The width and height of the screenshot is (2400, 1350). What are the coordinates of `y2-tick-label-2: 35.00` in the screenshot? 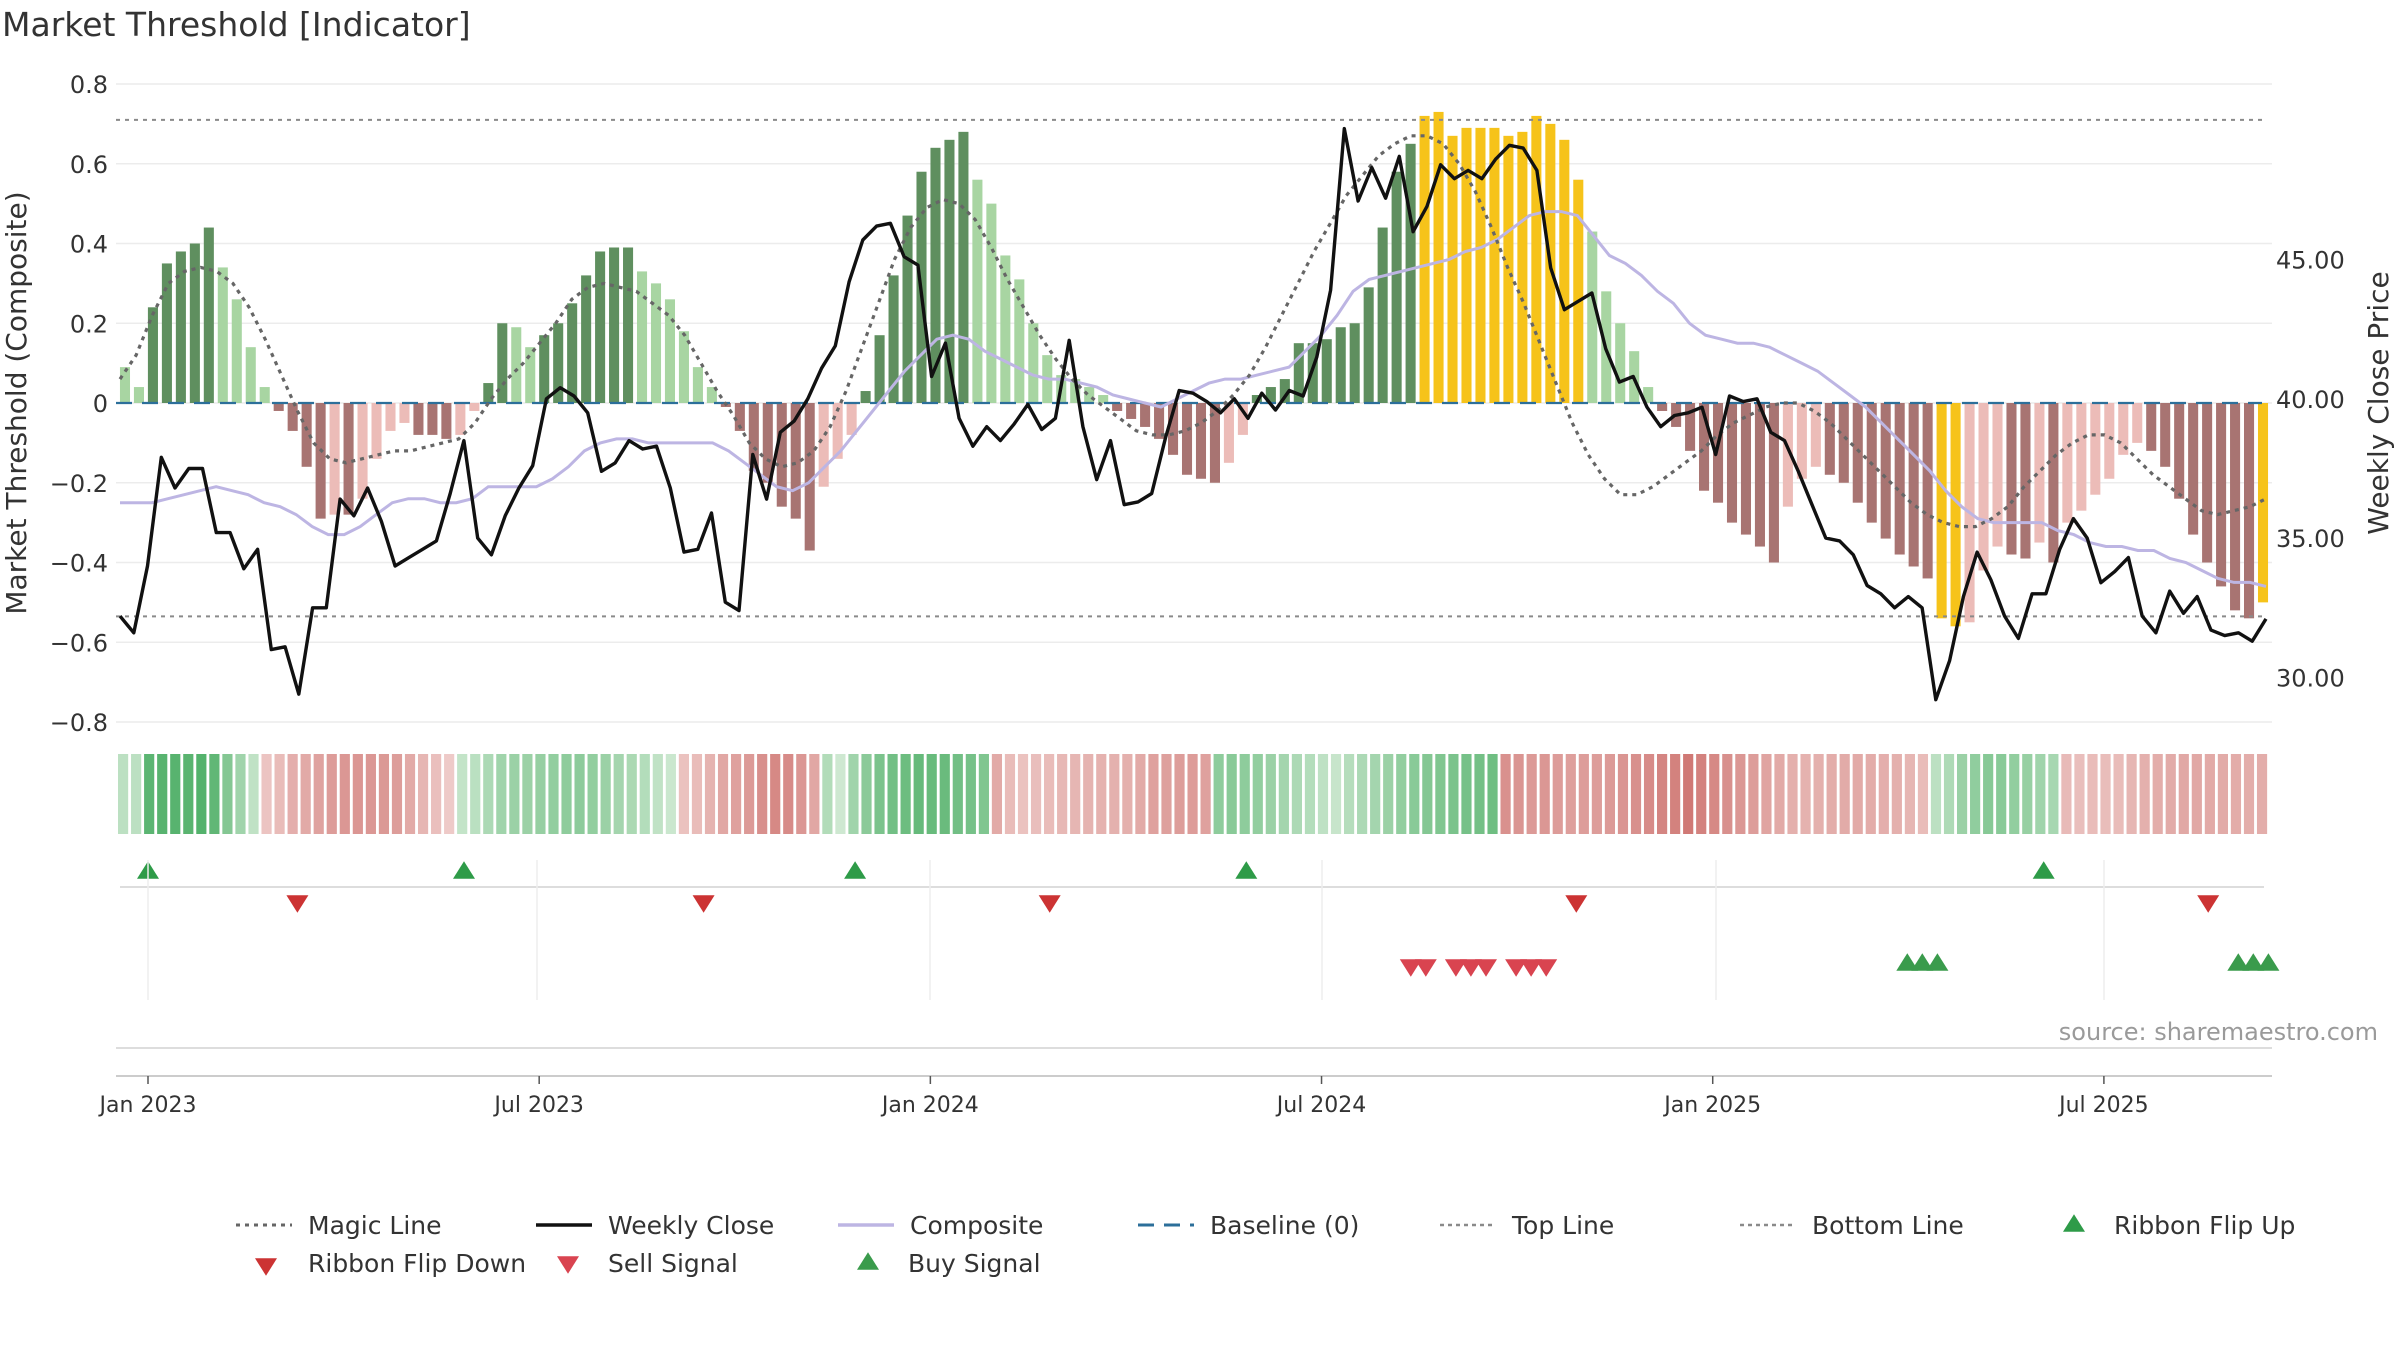 It's located at (2310, 539).